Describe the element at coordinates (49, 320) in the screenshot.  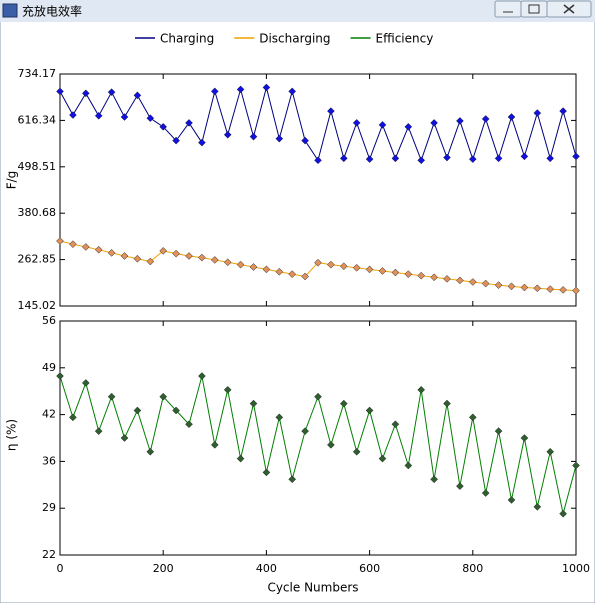
I see `y-tick-label: 56` at that location.